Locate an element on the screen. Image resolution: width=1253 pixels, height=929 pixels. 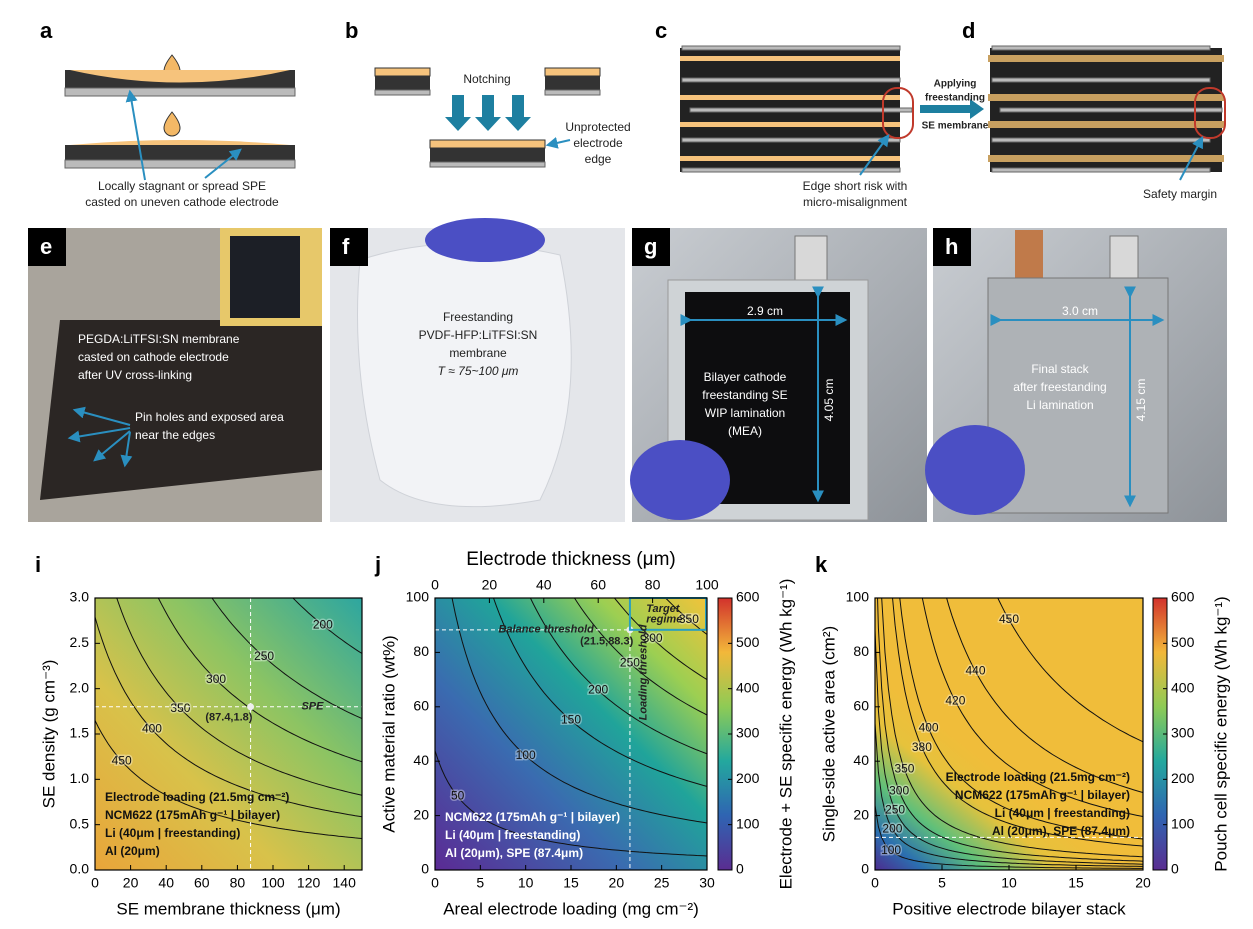
colorbar-tick-label: 0 is located at coordinates (740, 869).